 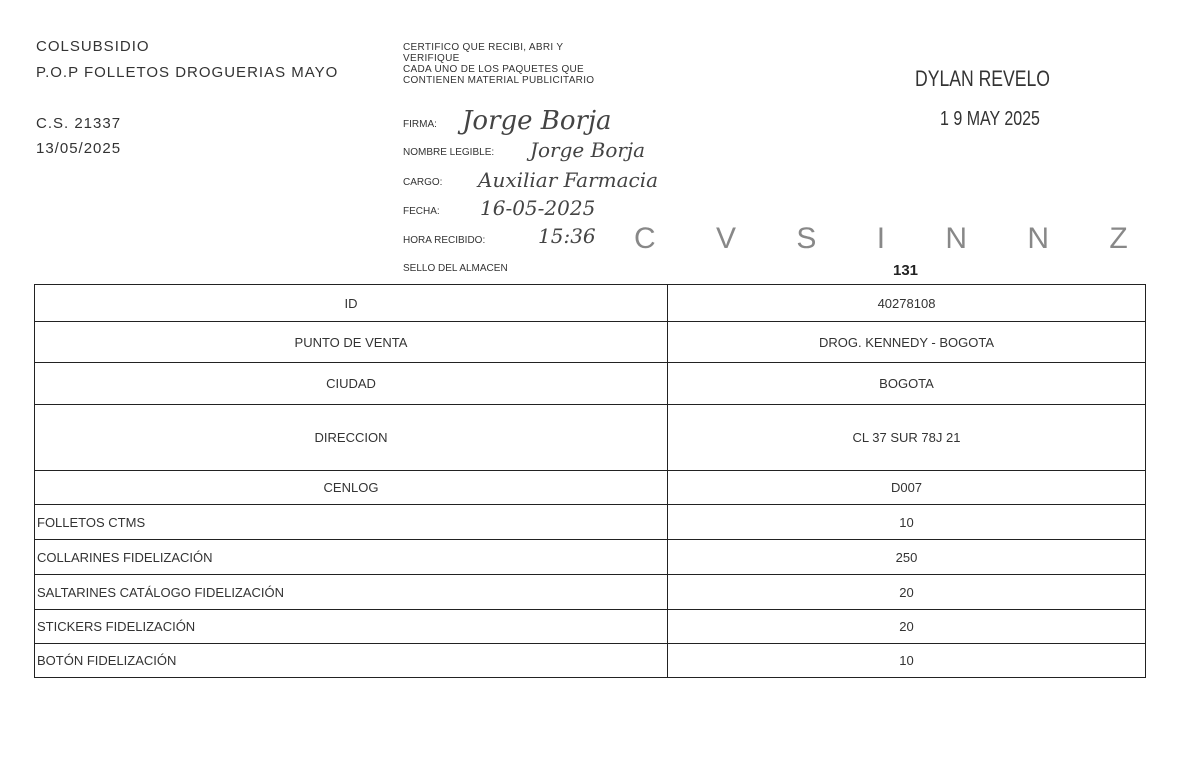 I want to click on table-row: CENLOG D007, so click(x=590, y=487).